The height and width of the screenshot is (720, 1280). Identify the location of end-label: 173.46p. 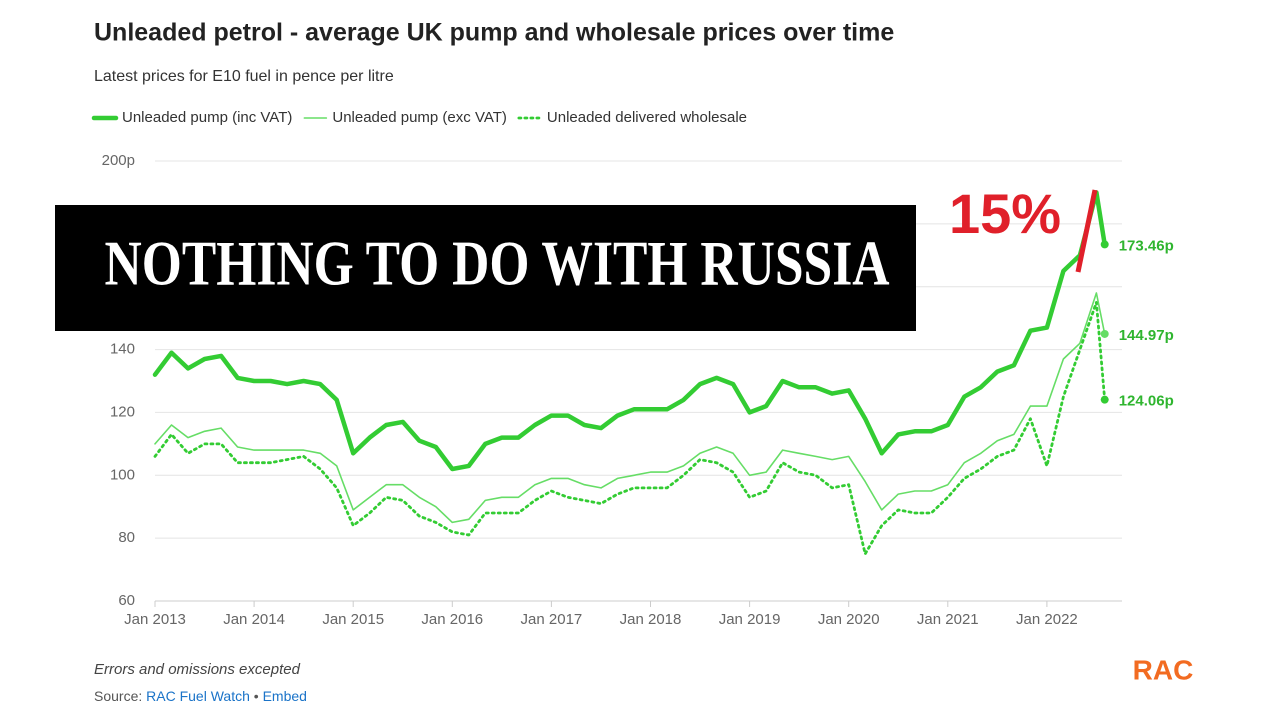
(1146, 245).